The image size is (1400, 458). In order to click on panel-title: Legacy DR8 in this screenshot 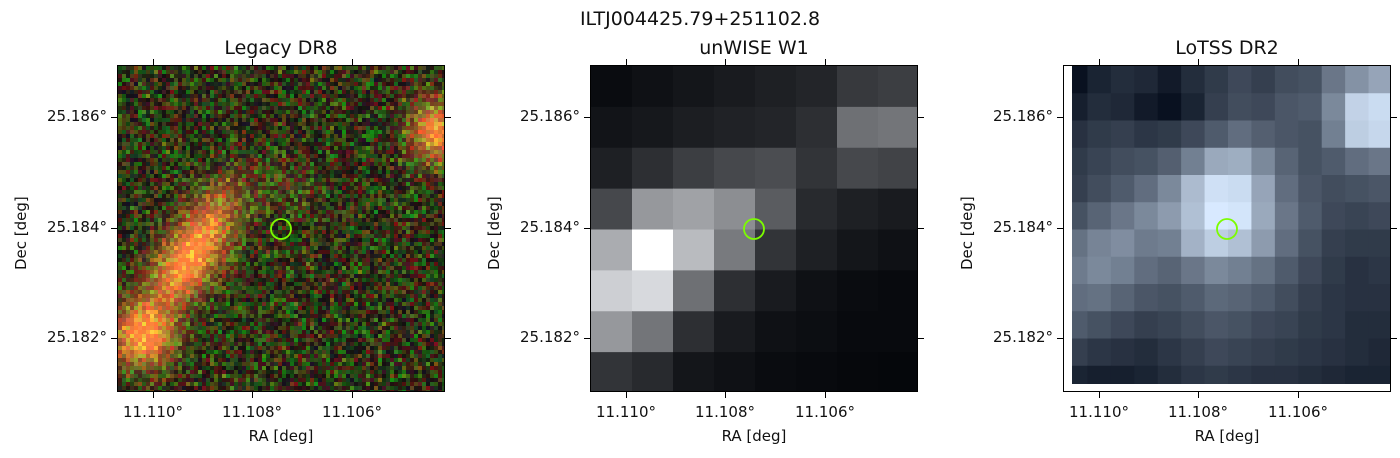, I will do `click(281, 48)`.